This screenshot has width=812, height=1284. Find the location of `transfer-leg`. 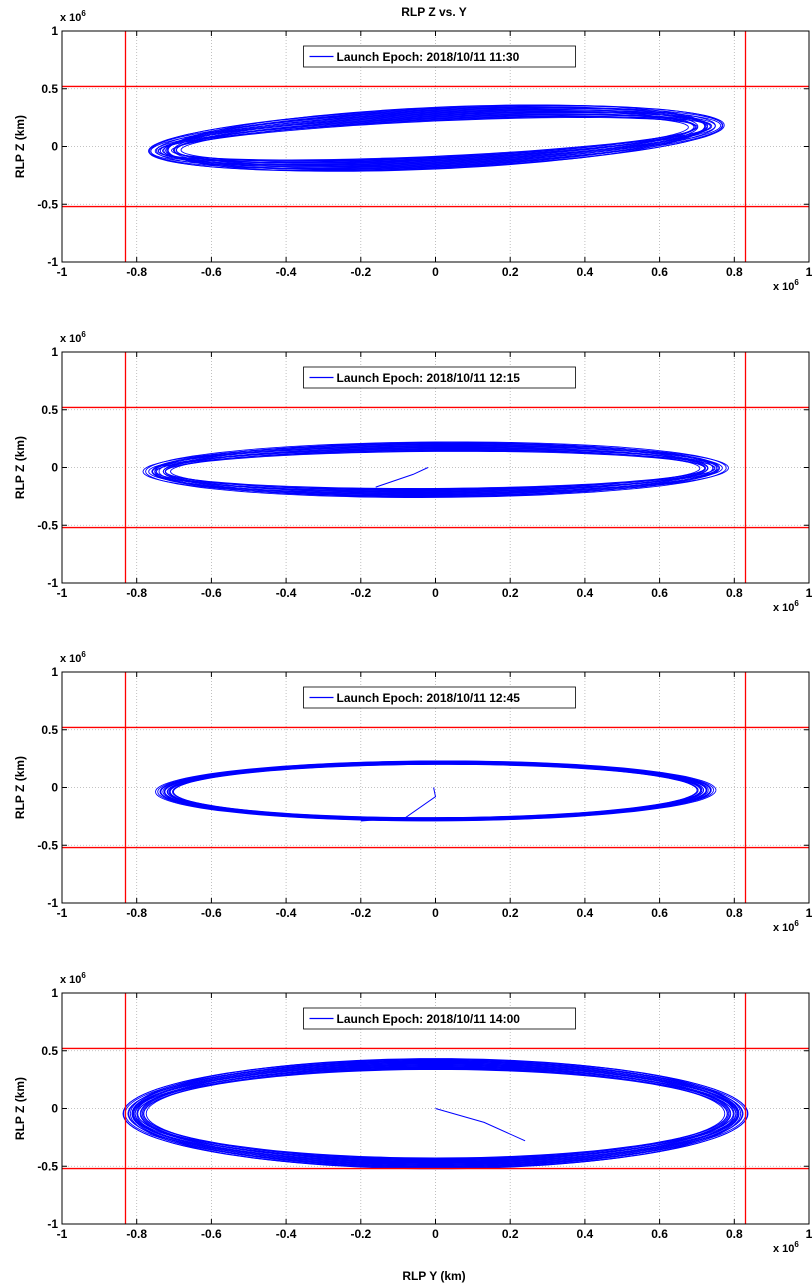

transfer-leg is located at coordinates (398, 804).